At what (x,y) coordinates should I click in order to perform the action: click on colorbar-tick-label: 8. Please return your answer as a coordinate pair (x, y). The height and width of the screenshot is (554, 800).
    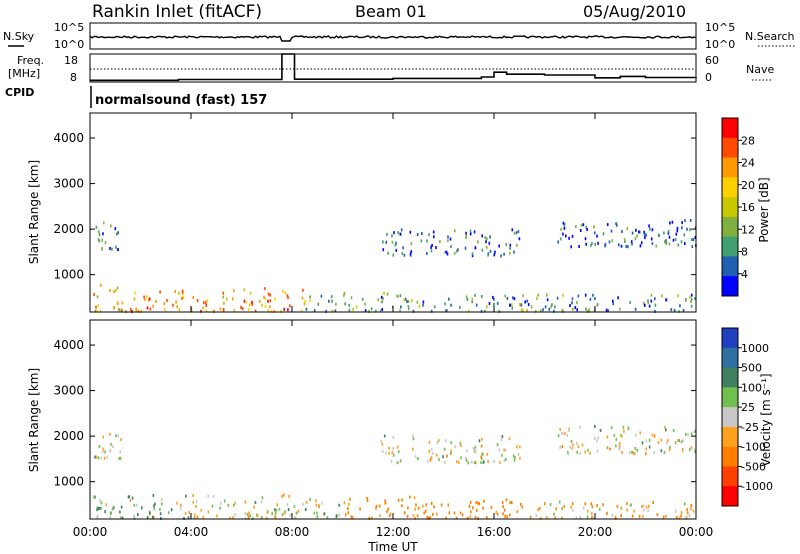
    Looking at the image, I should click on (744, 252).